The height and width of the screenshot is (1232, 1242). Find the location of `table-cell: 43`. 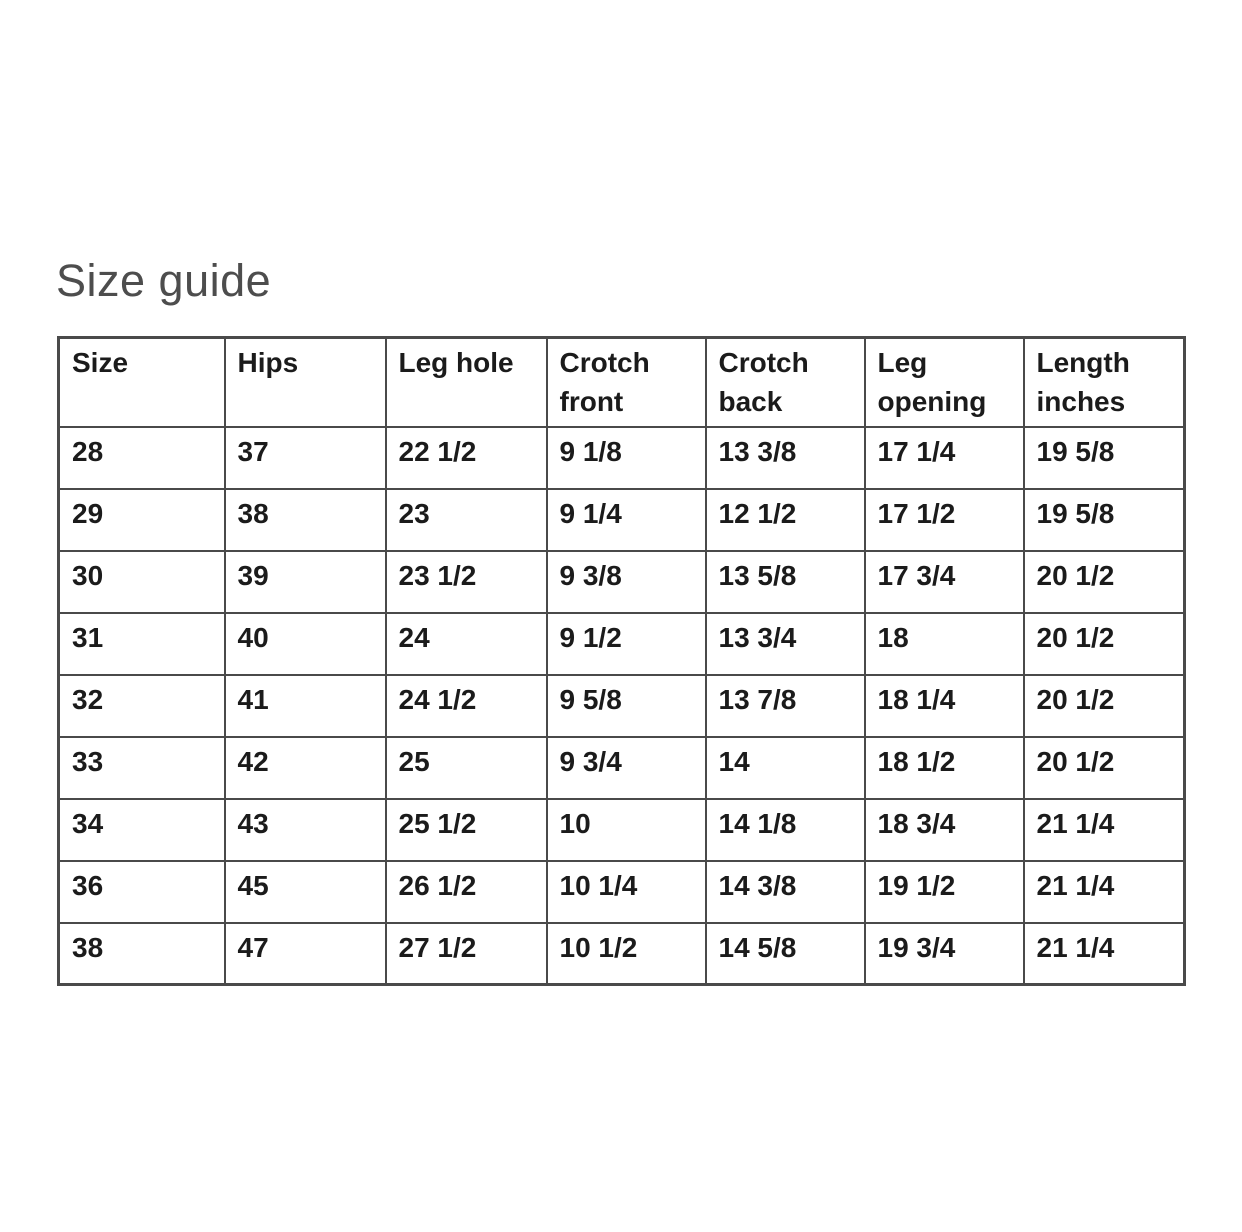

table-cell: 43 is located at coordinates (305, 829).